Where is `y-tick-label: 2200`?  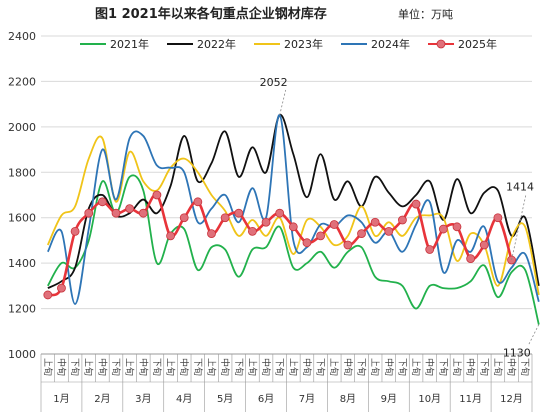
y-tick-label: 2200 is located at coordinates (22, 81).